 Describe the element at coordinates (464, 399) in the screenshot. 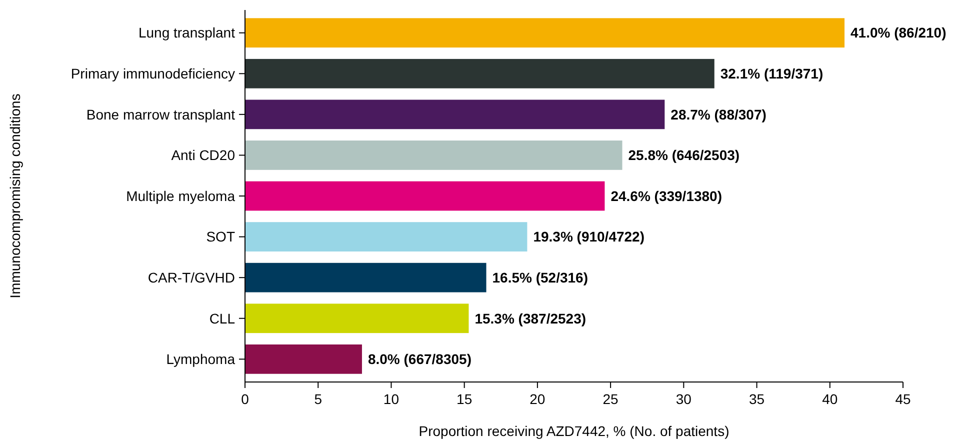

I see `x-tick-label: 15` at that location.